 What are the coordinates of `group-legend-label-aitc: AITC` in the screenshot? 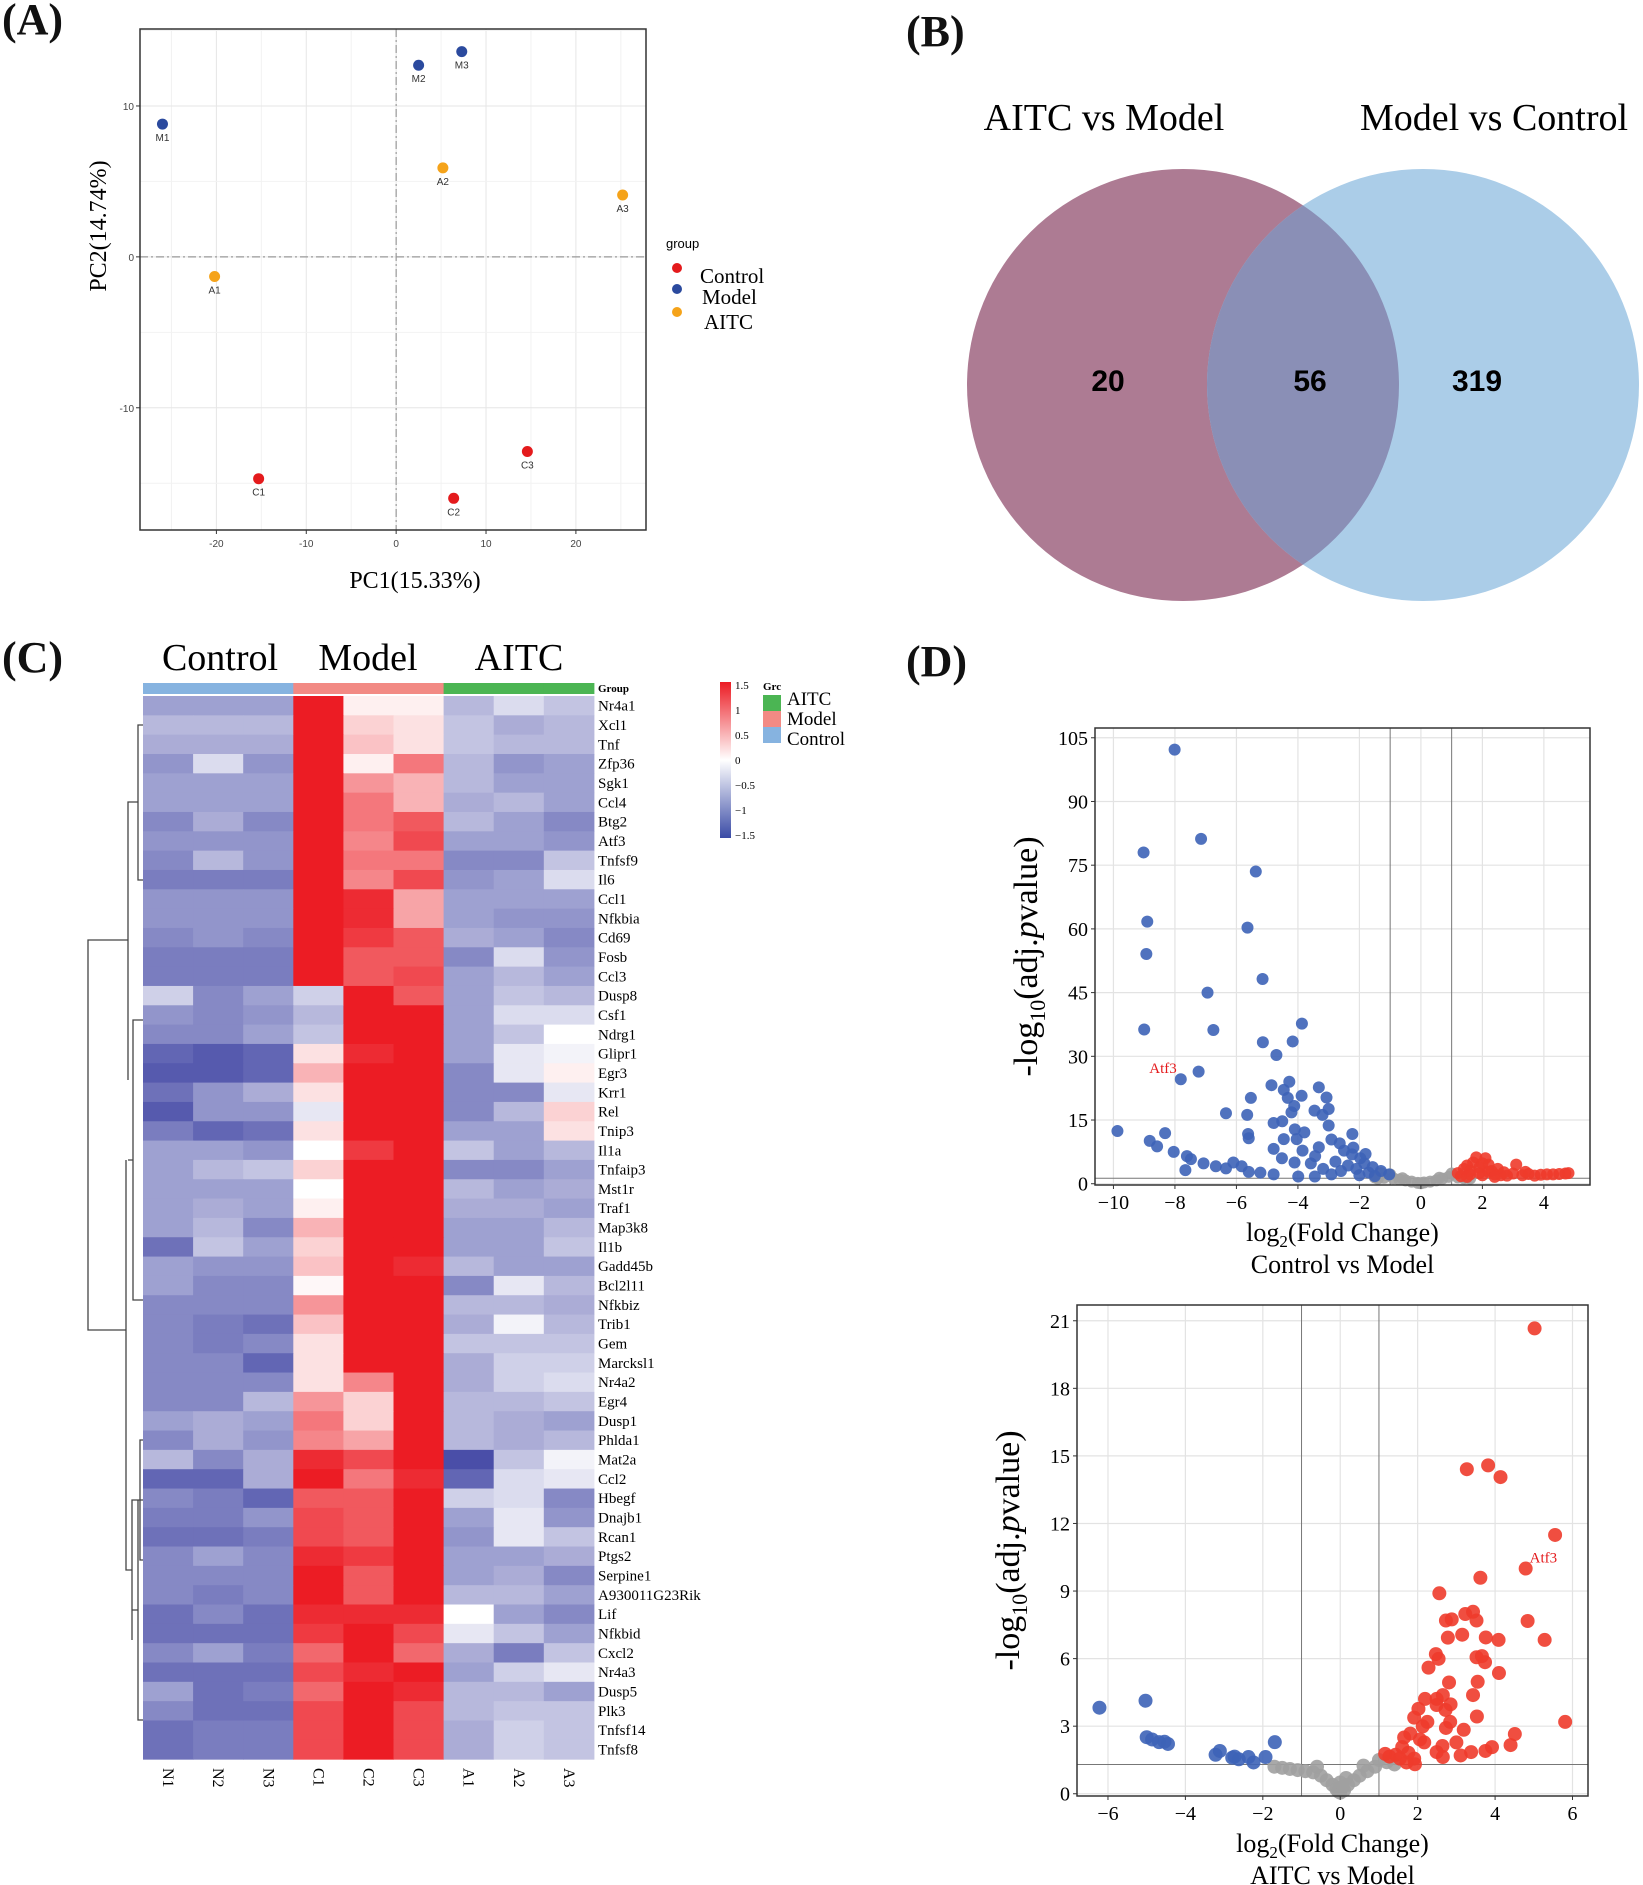 It's located at (809, 699).